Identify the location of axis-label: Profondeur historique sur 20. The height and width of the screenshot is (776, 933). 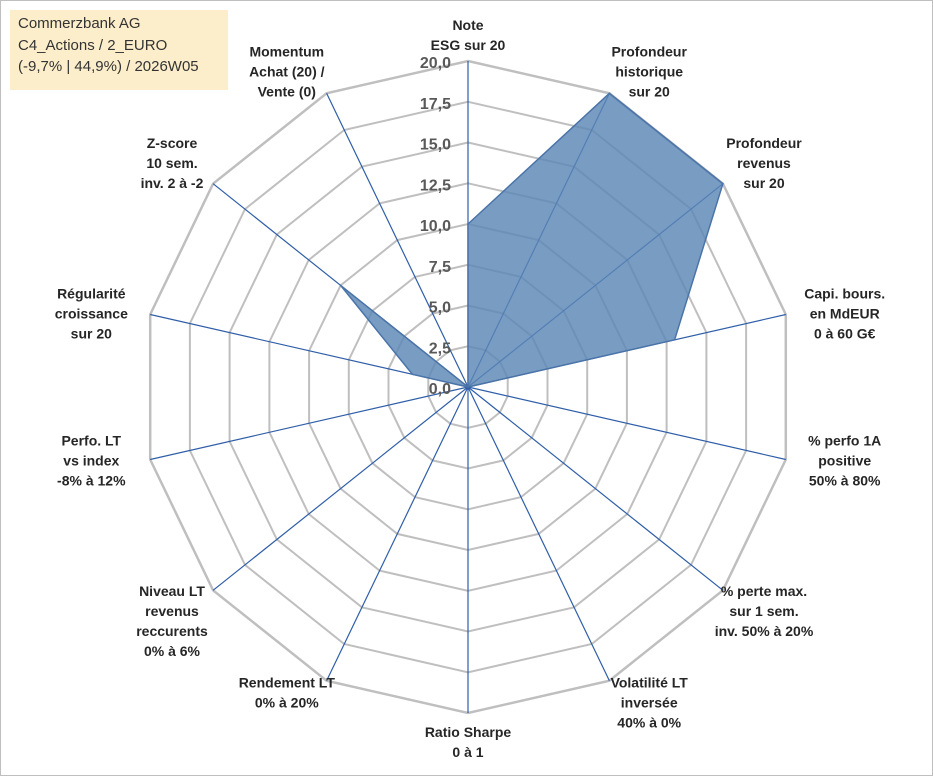
(649, 72).